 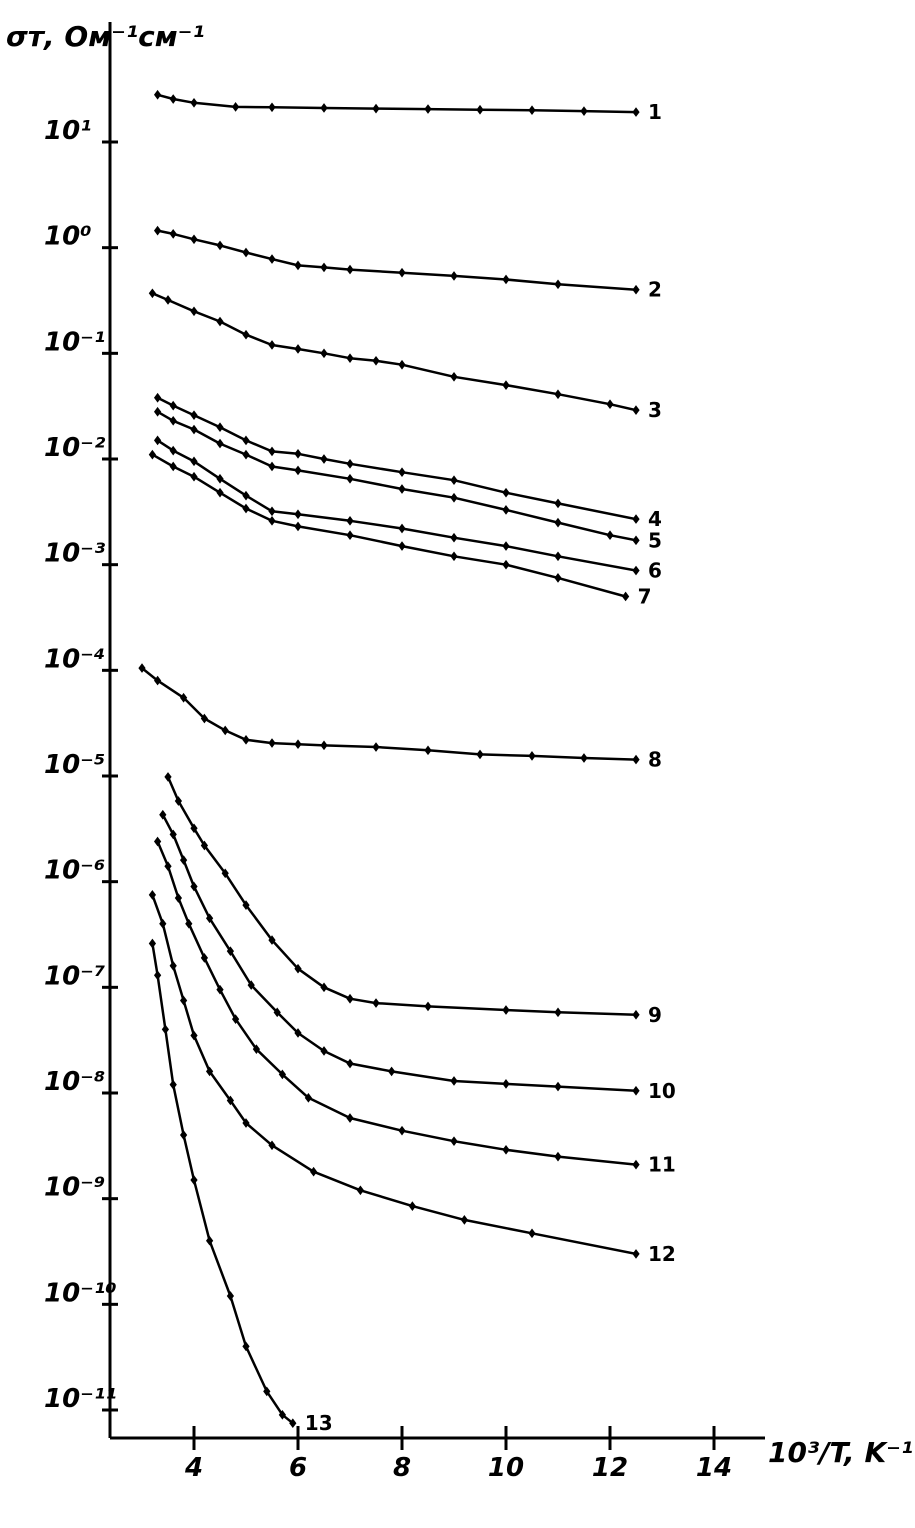 I want to click on y-tick-label: 10¹, so click(x=68, y=131).